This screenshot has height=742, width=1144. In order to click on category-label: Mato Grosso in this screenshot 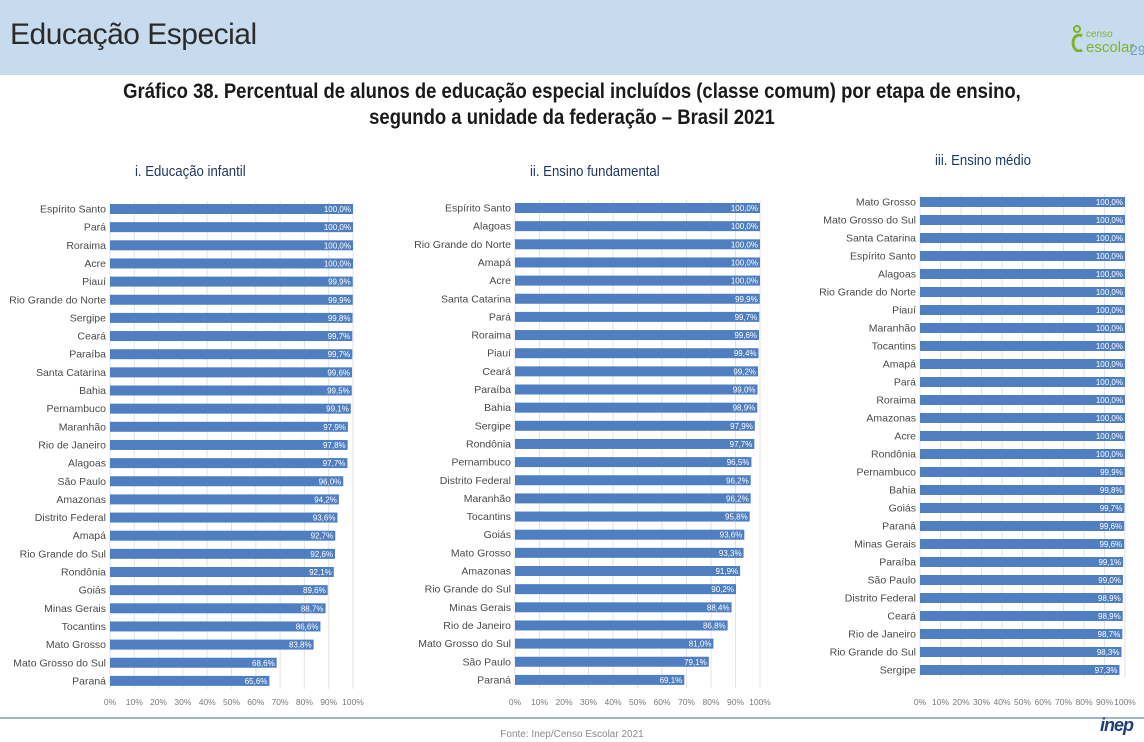, I will do `click(886, 203)`.